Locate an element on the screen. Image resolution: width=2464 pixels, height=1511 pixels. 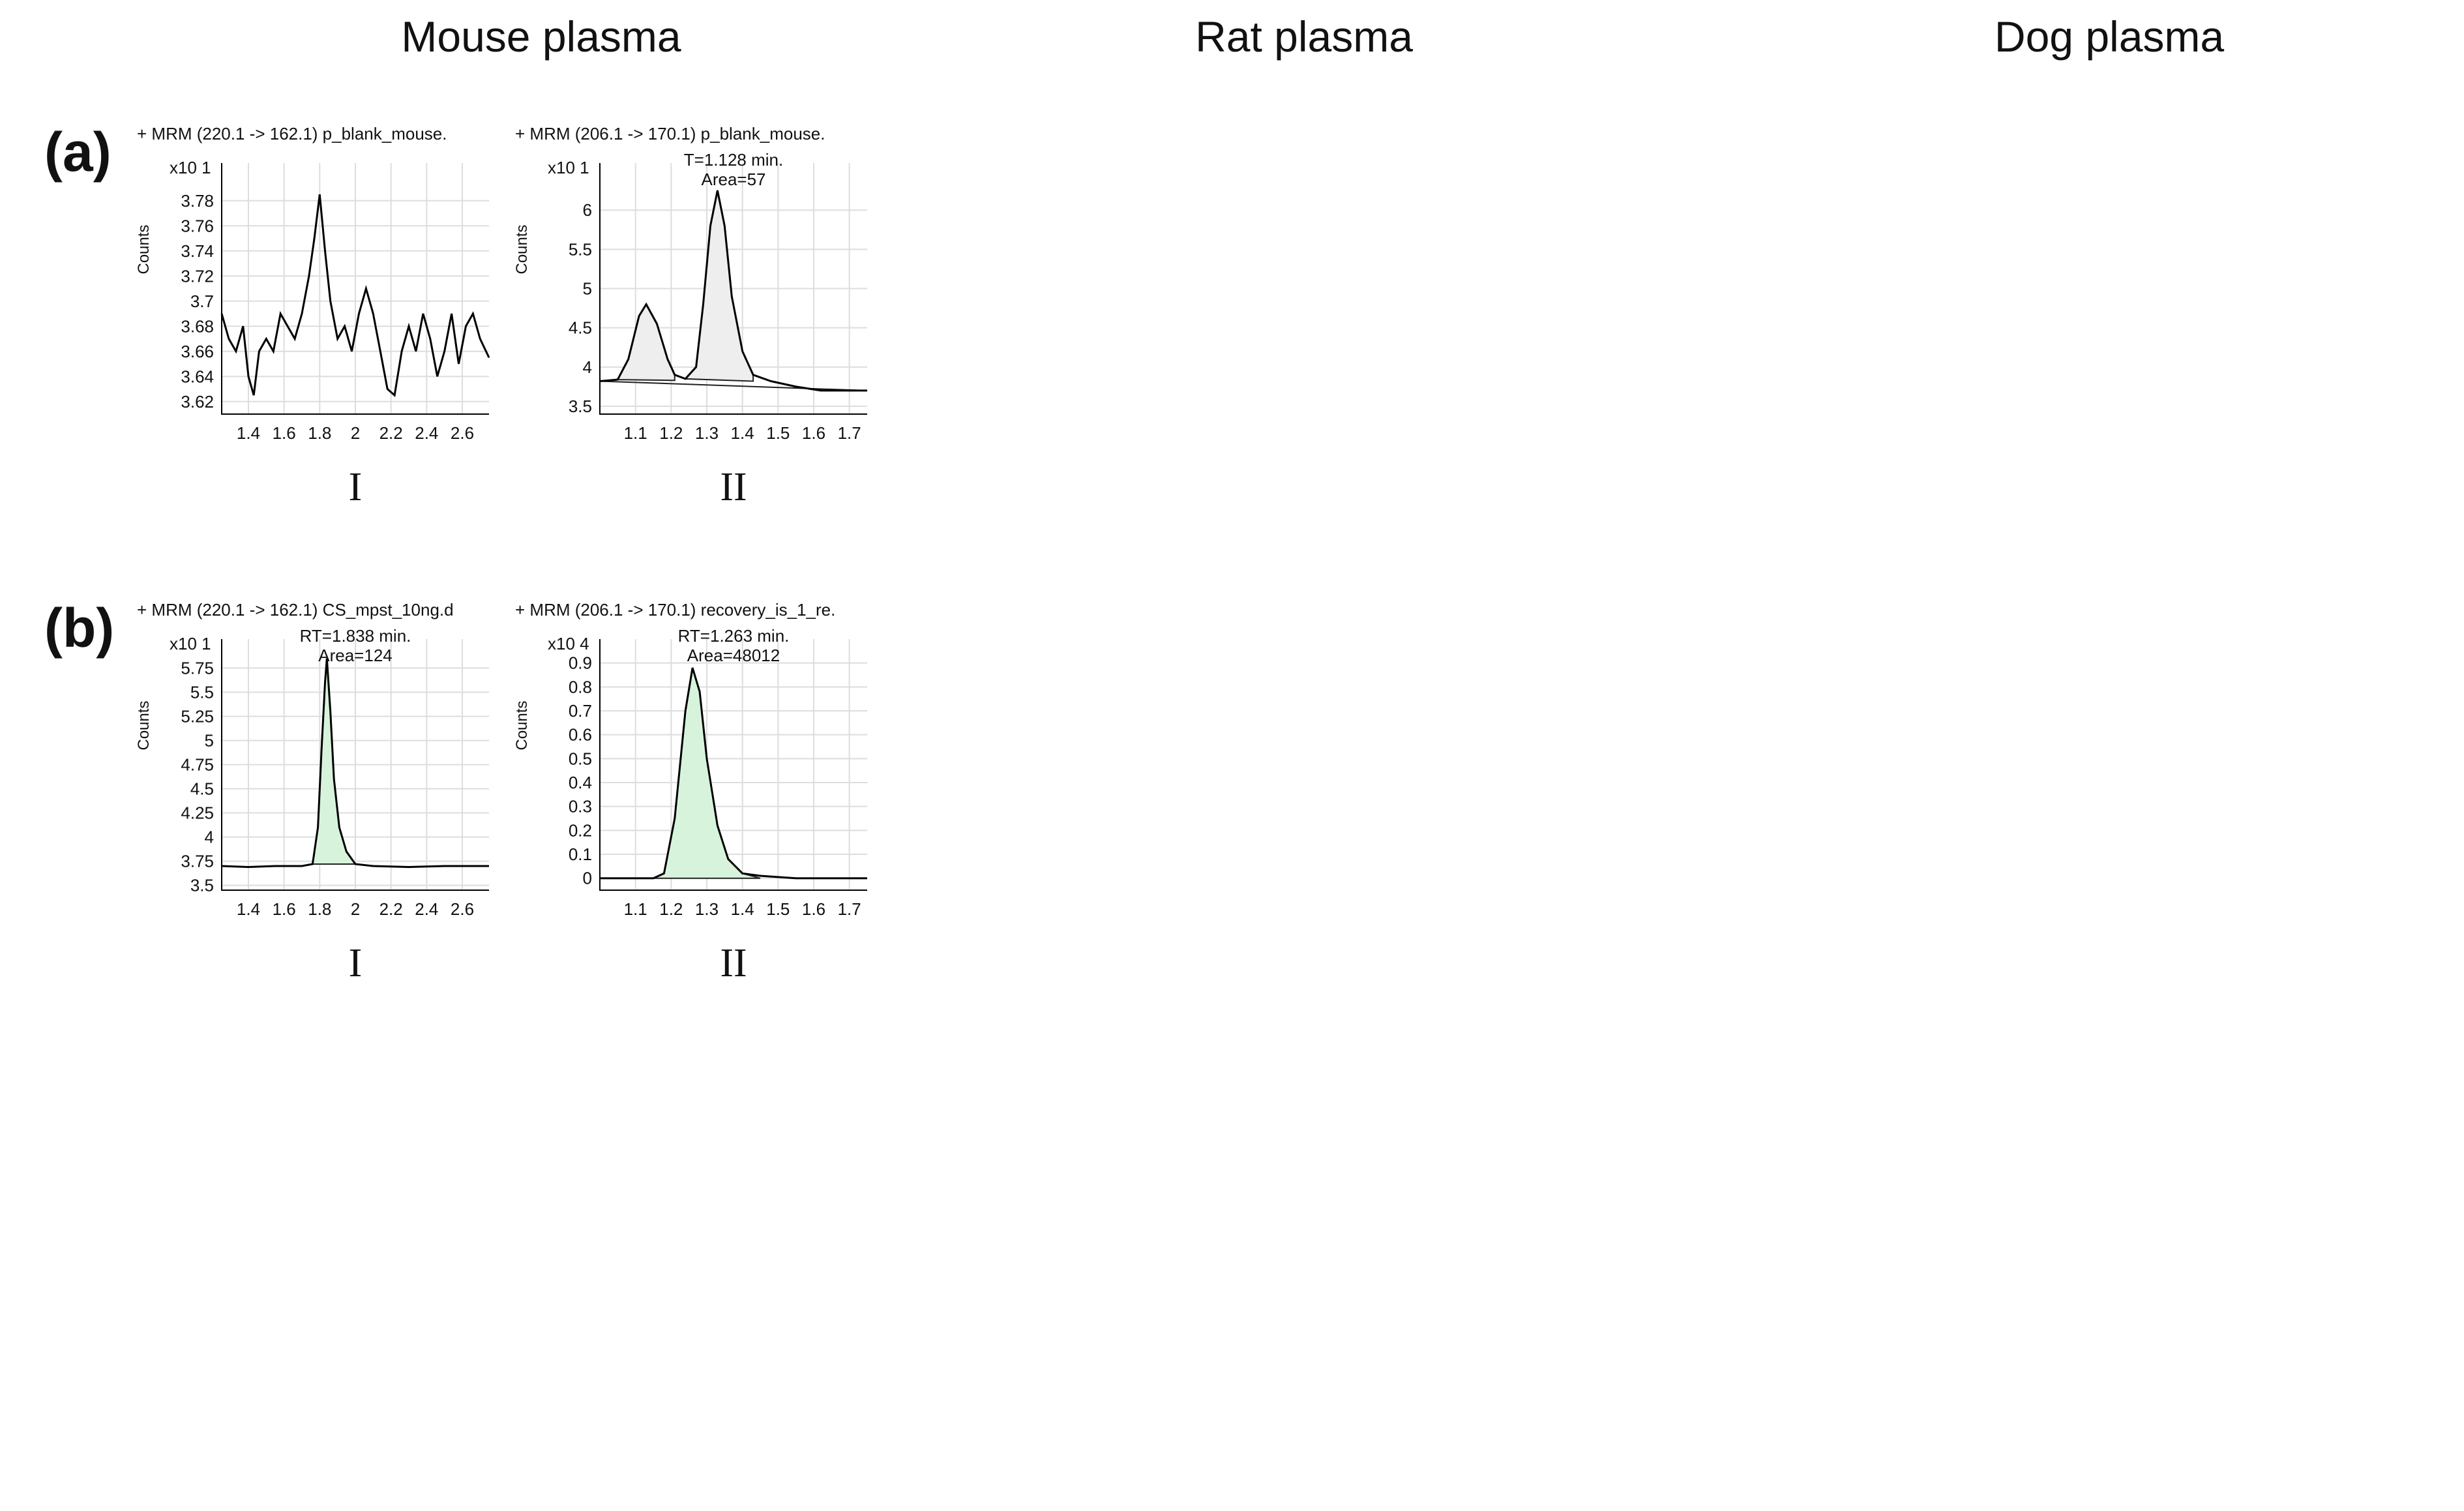
y-tick-label: 6 is located at coordinates (587, 210).